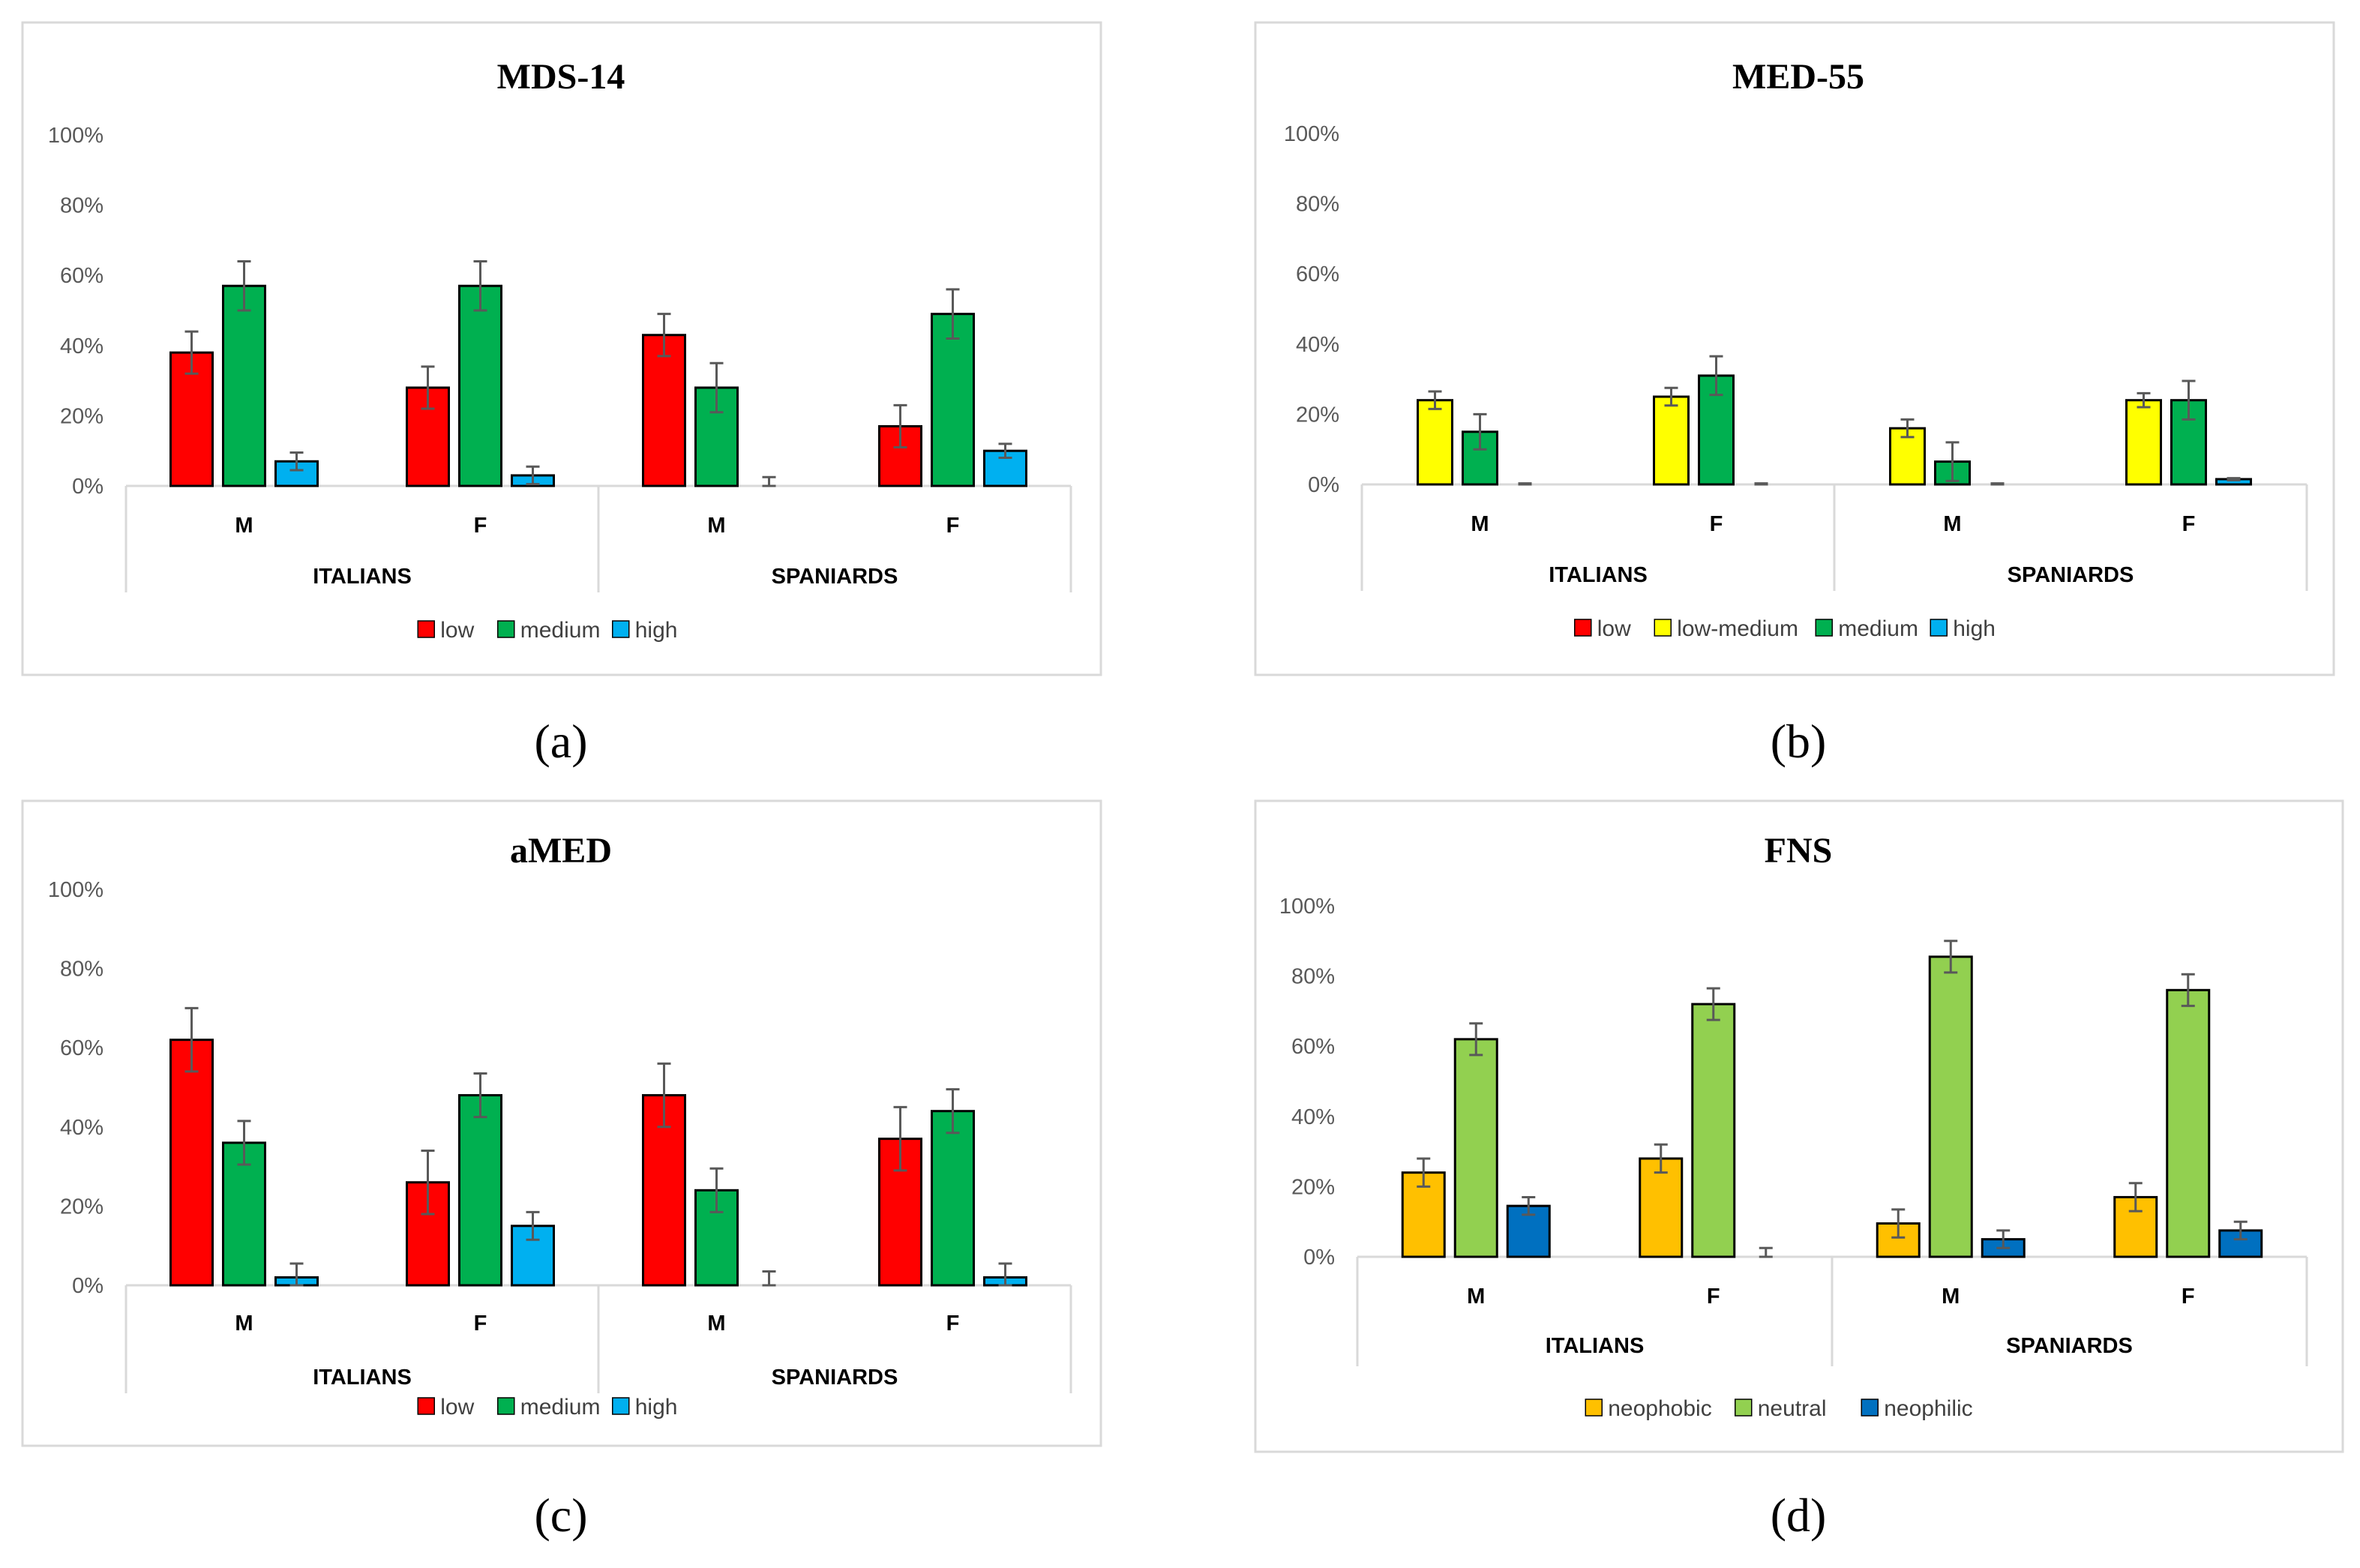 This screenshot has width=2360, height=1568. I want to click on panel-caption: (d), so click(1799, 1516).